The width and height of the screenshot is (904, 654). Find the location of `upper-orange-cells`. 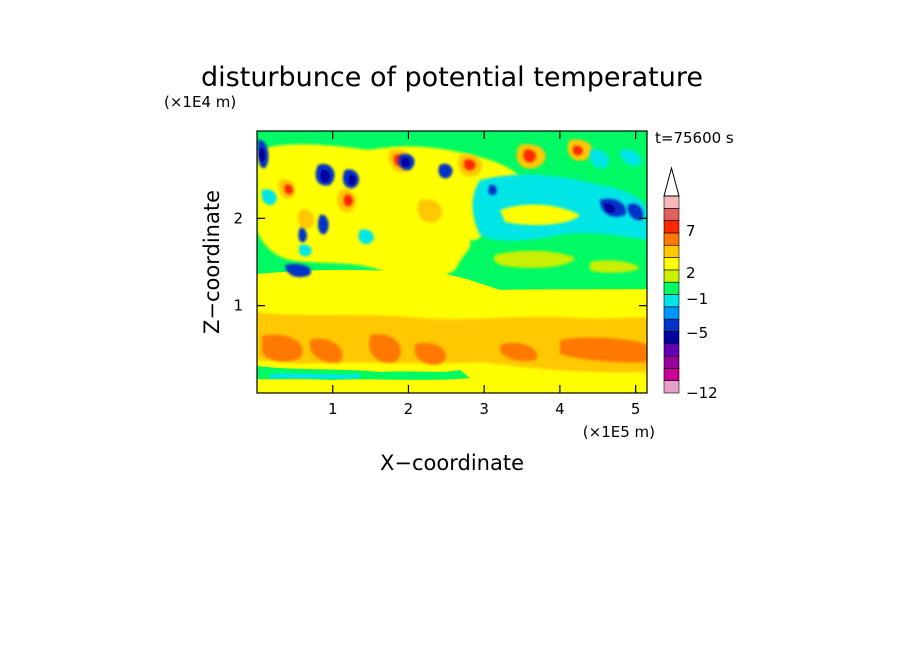

upper-orange-cells is located at coordinates (435, 184).